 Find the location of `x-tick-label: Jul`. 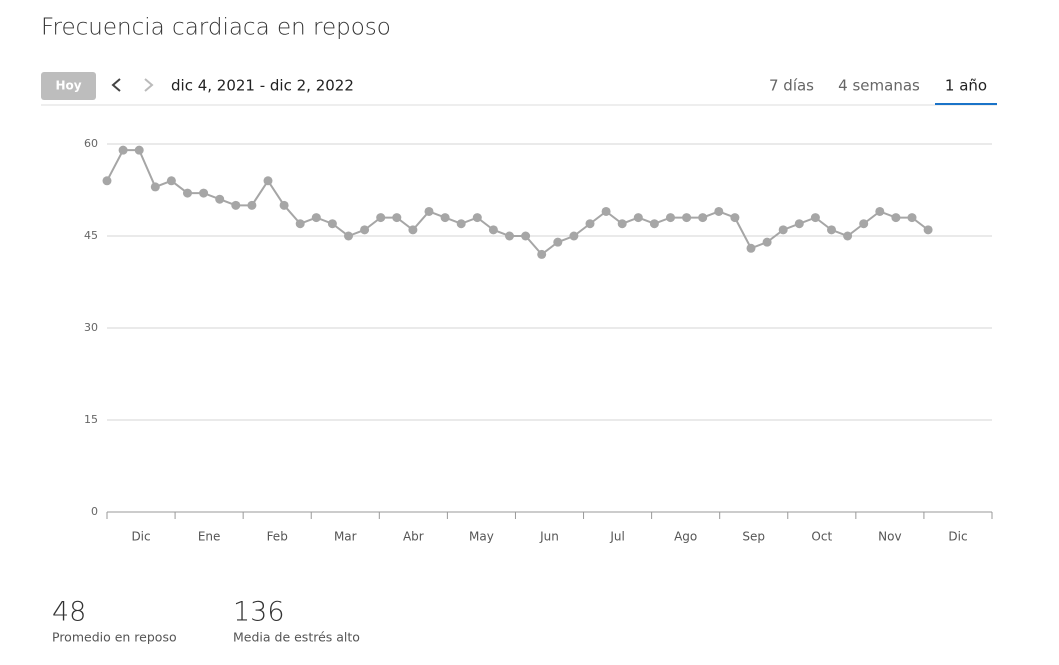

x-tick-label: Jul is located at coordinates (616, 537).